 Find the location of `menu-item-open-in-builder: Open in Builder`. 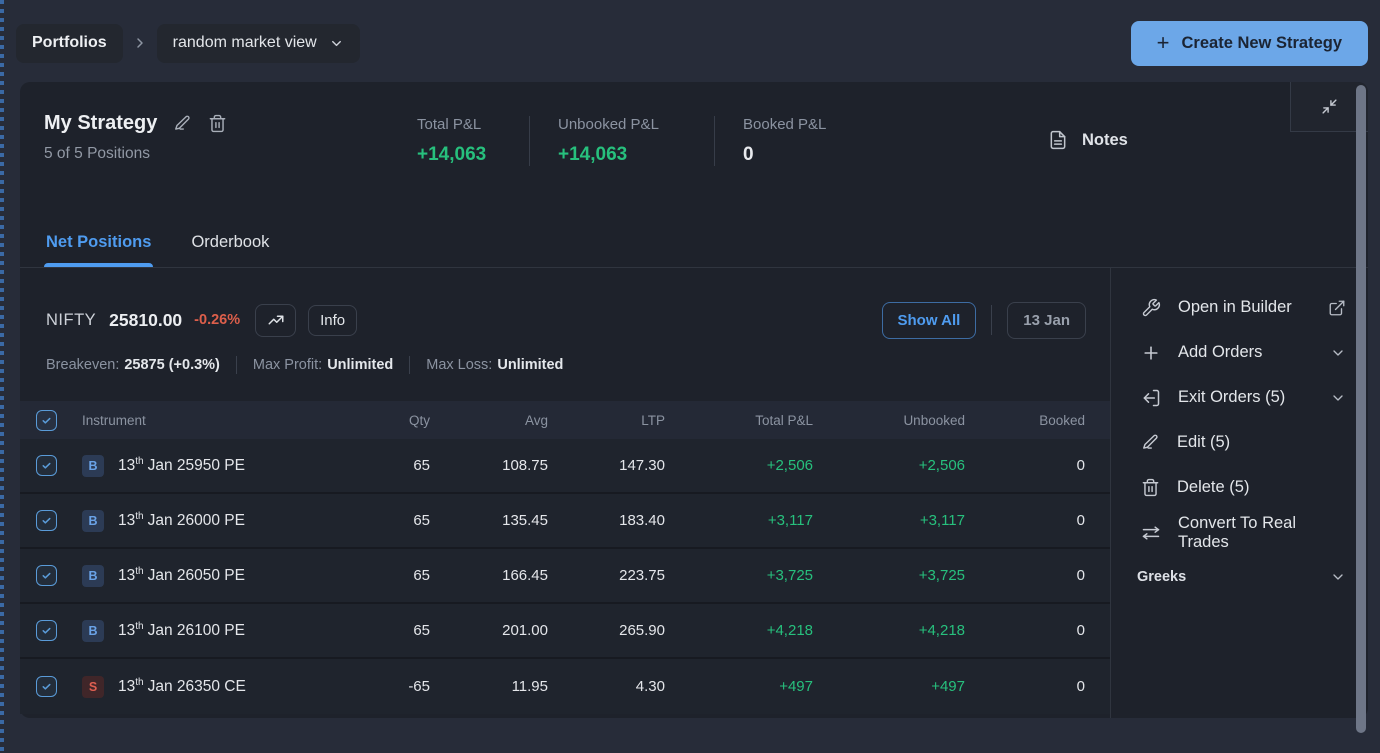

menu-item-open-in-builder: Open in Builder is located at coordinates (1239, 307).